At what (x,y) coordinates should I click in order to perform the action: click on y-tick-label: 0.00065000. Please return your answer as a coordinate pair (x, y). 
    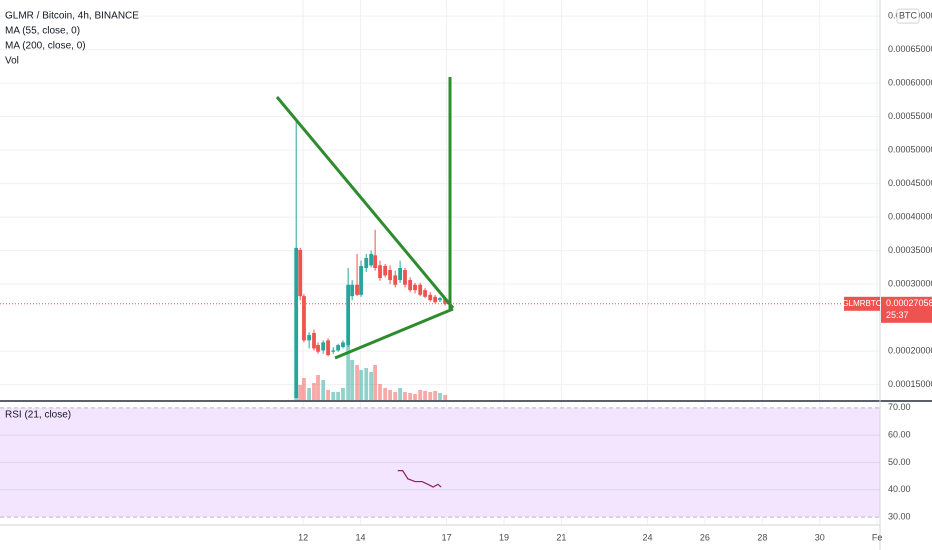
    Looking at the image, I should click on (910, 49).